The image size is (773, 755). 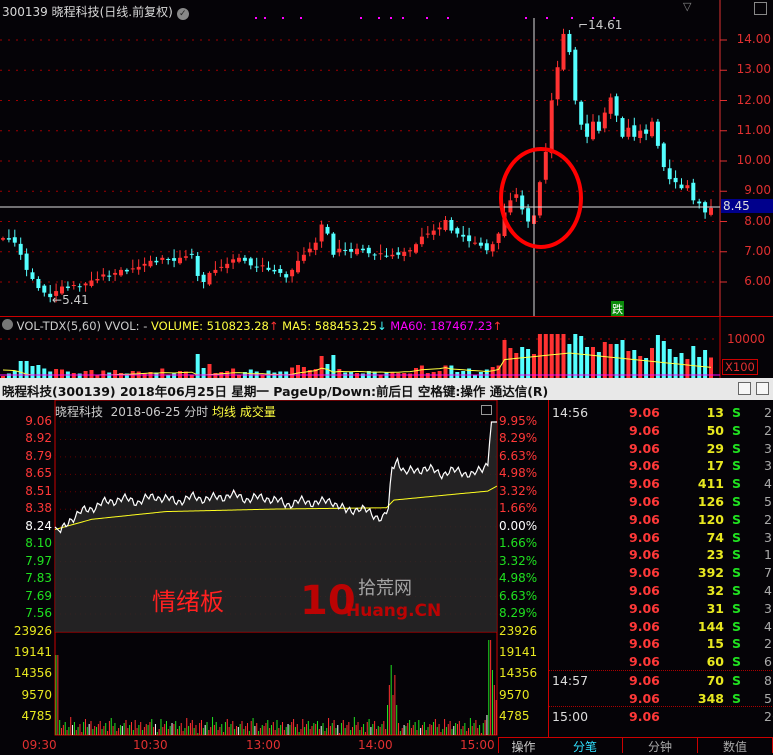 What do you see at coordinates (375, 745) in the screenshot?
I see `time-tick: 14:00` at bounding box center [375, 745].